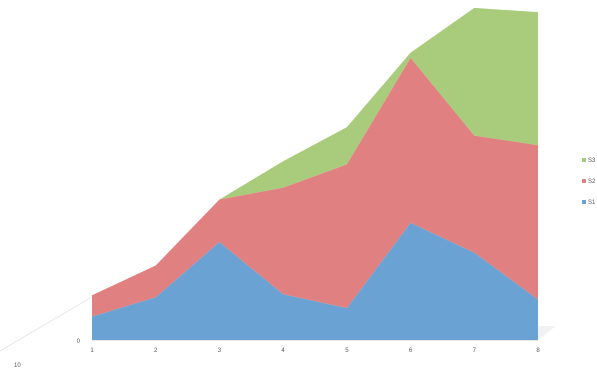  I want to click on y-tick-label: 0, so click(79, 342).